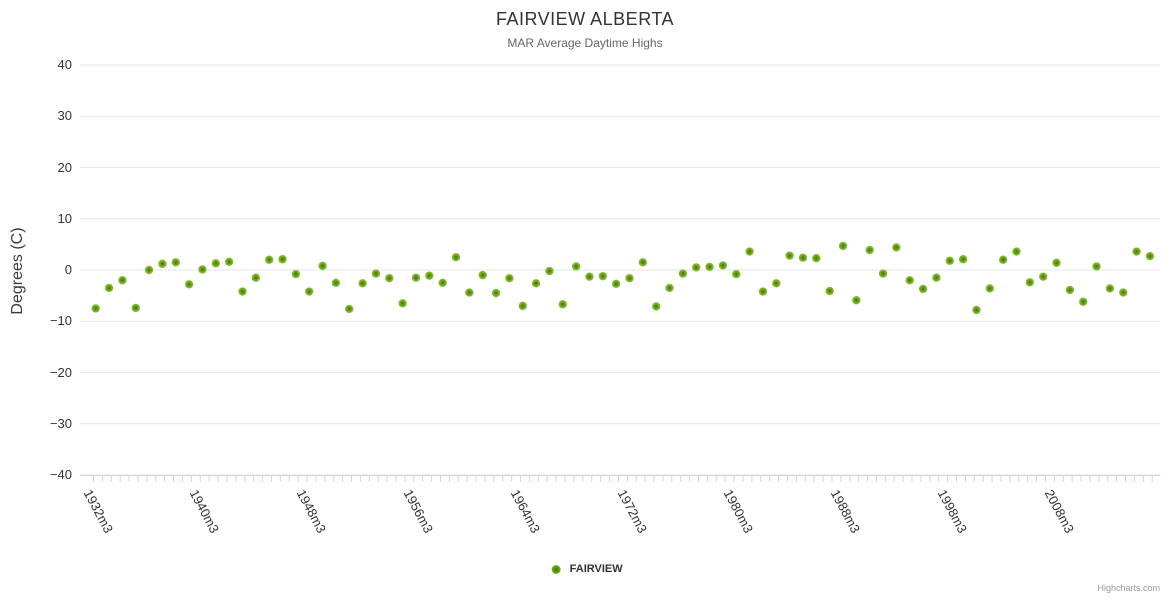  Describe the element at coordinates (556, 569) in the screenshot. I see `legend-marker-icon` at that location.